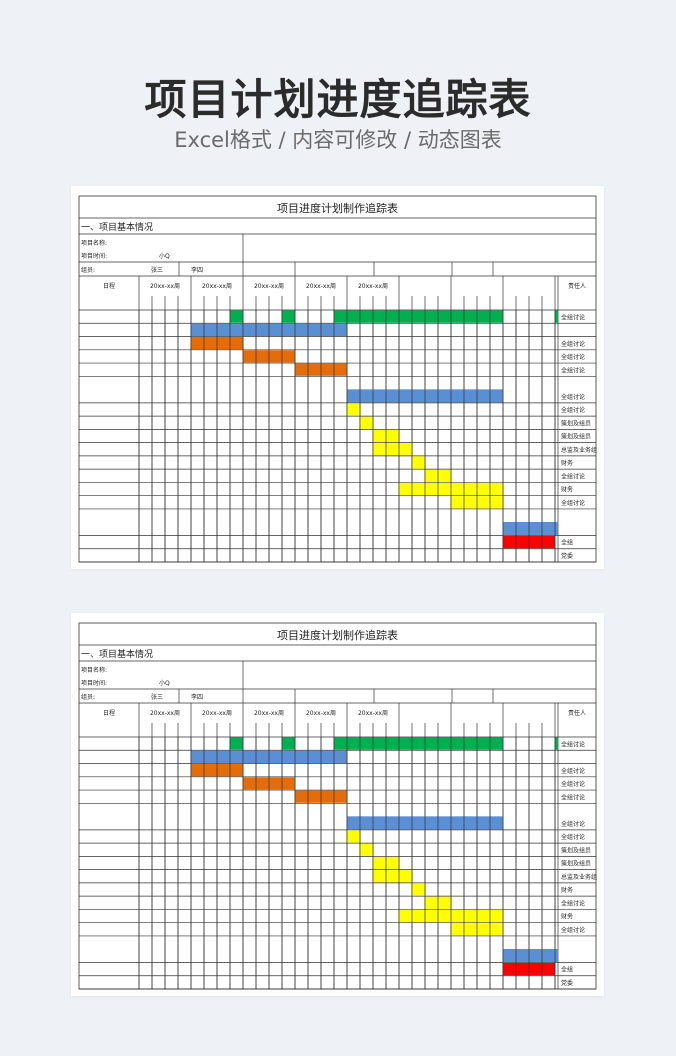 This screenshot has width=676, height=1056. I want to click on page-subtitle: Excel格式 / 内容可修改 / 动态图表, so click(338, 140).